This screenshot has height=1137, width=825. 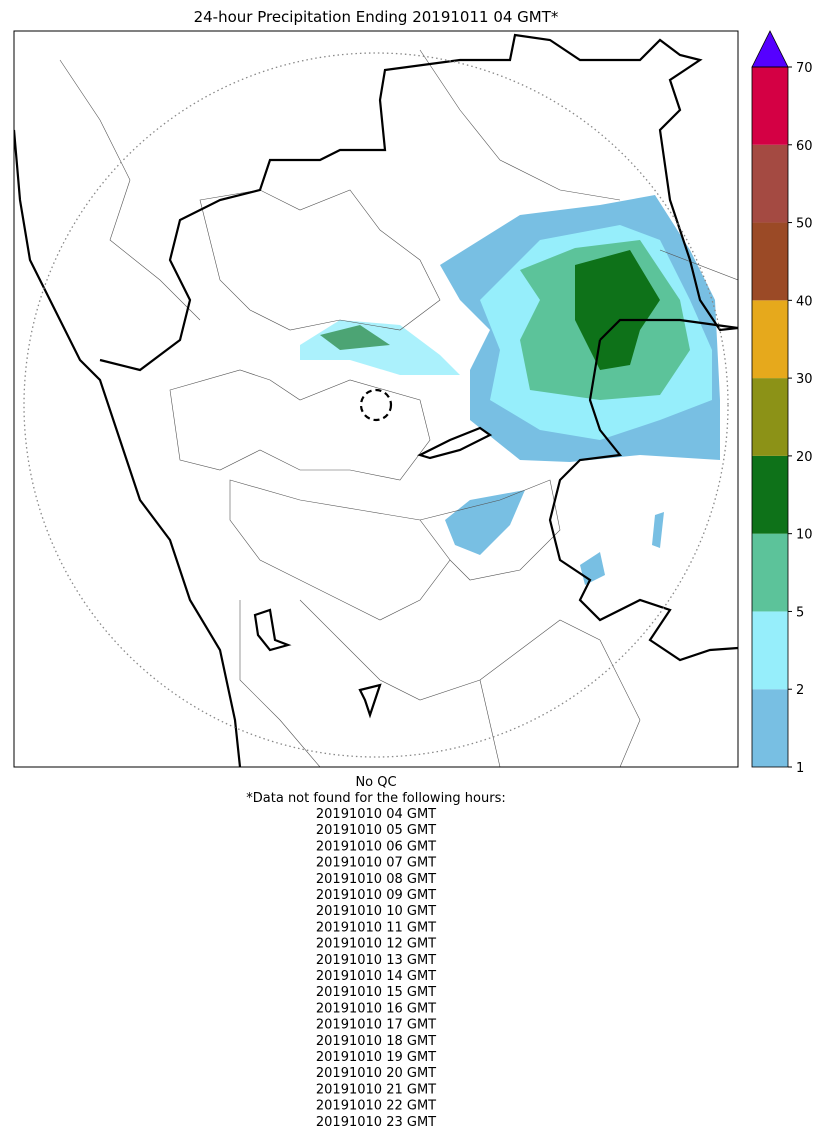 I want to click on colorbar-tick-label: 60, so click(x=804, y=146).